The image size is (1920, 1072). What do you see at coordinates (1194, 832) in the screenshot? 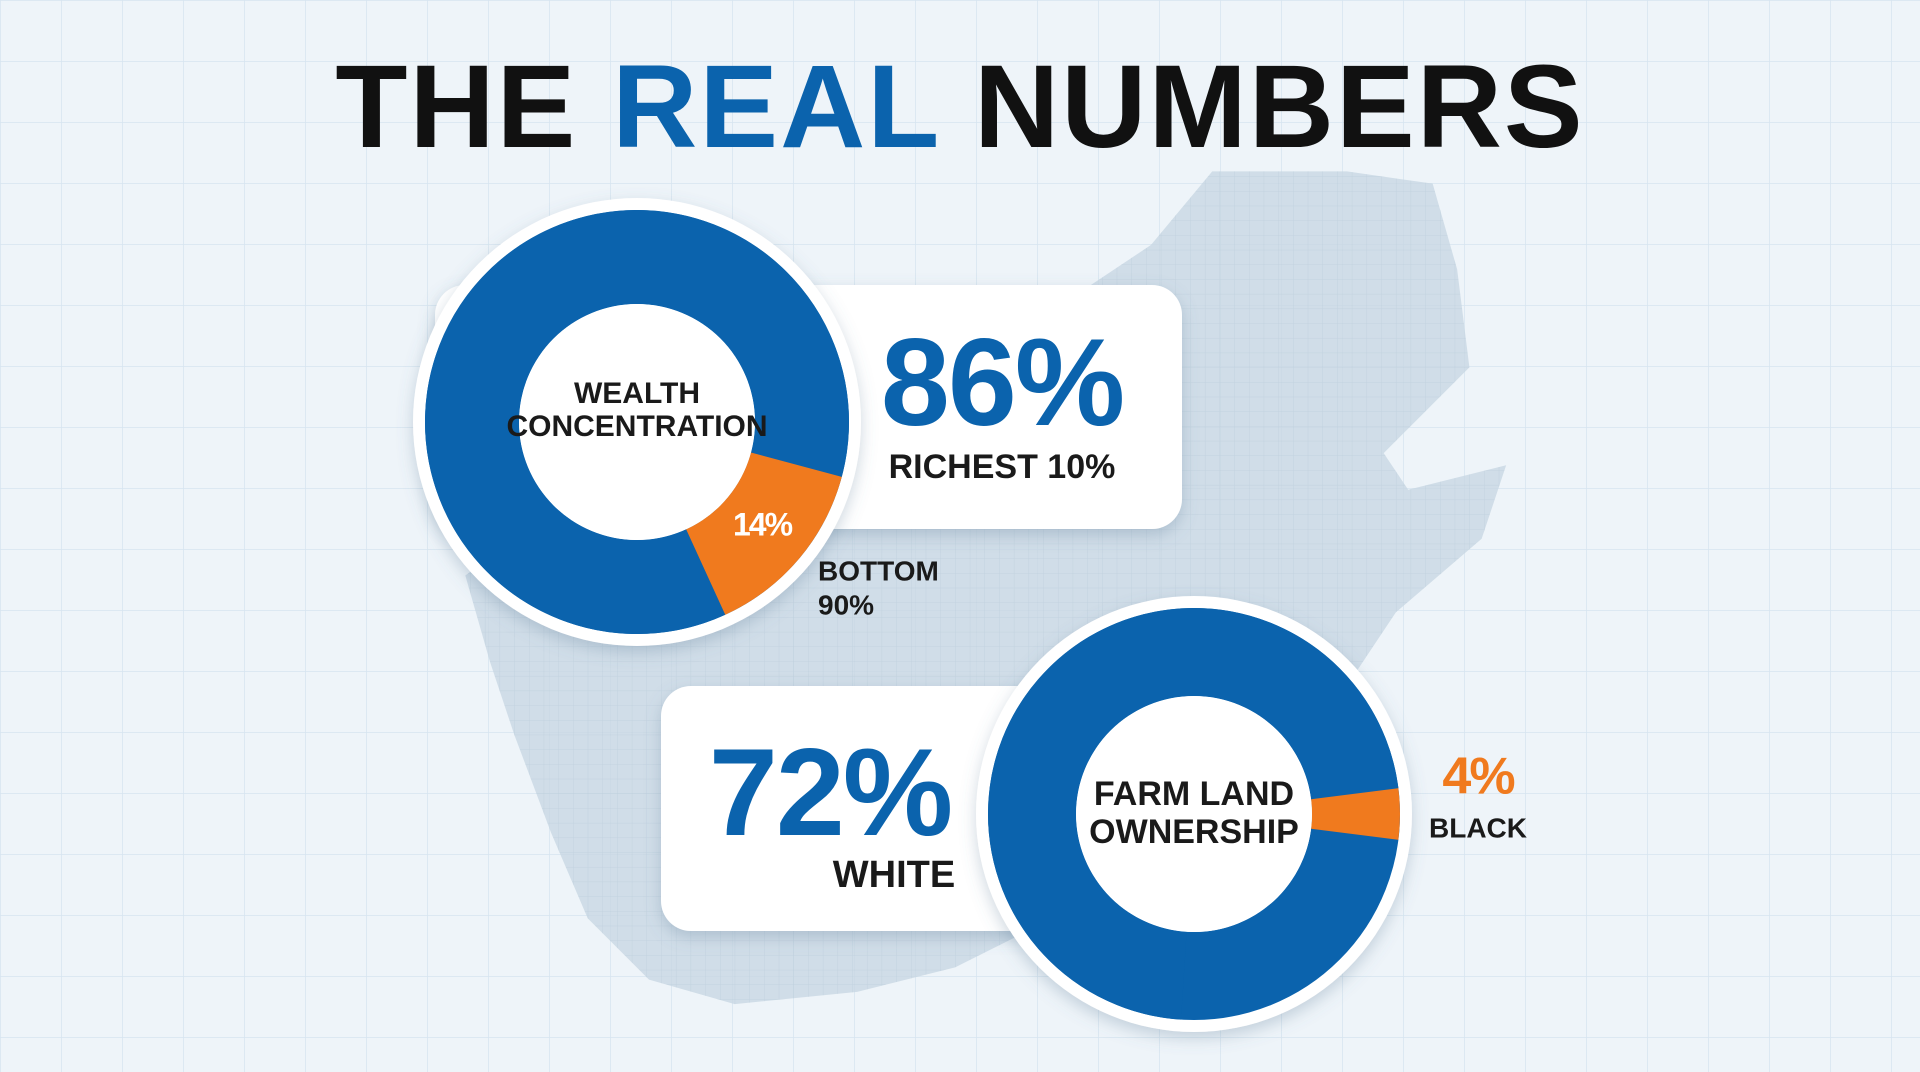
I see `donut-center-label: OWNERSHIP` at bounding box center [1194, 832].